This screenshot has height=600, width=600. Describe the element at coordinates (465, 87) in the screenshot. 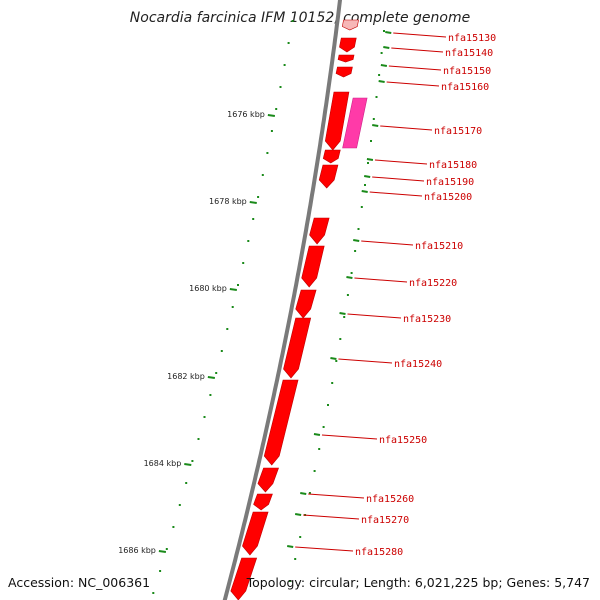

I see `gene-label-nfa15160: nfa15160` at that location.